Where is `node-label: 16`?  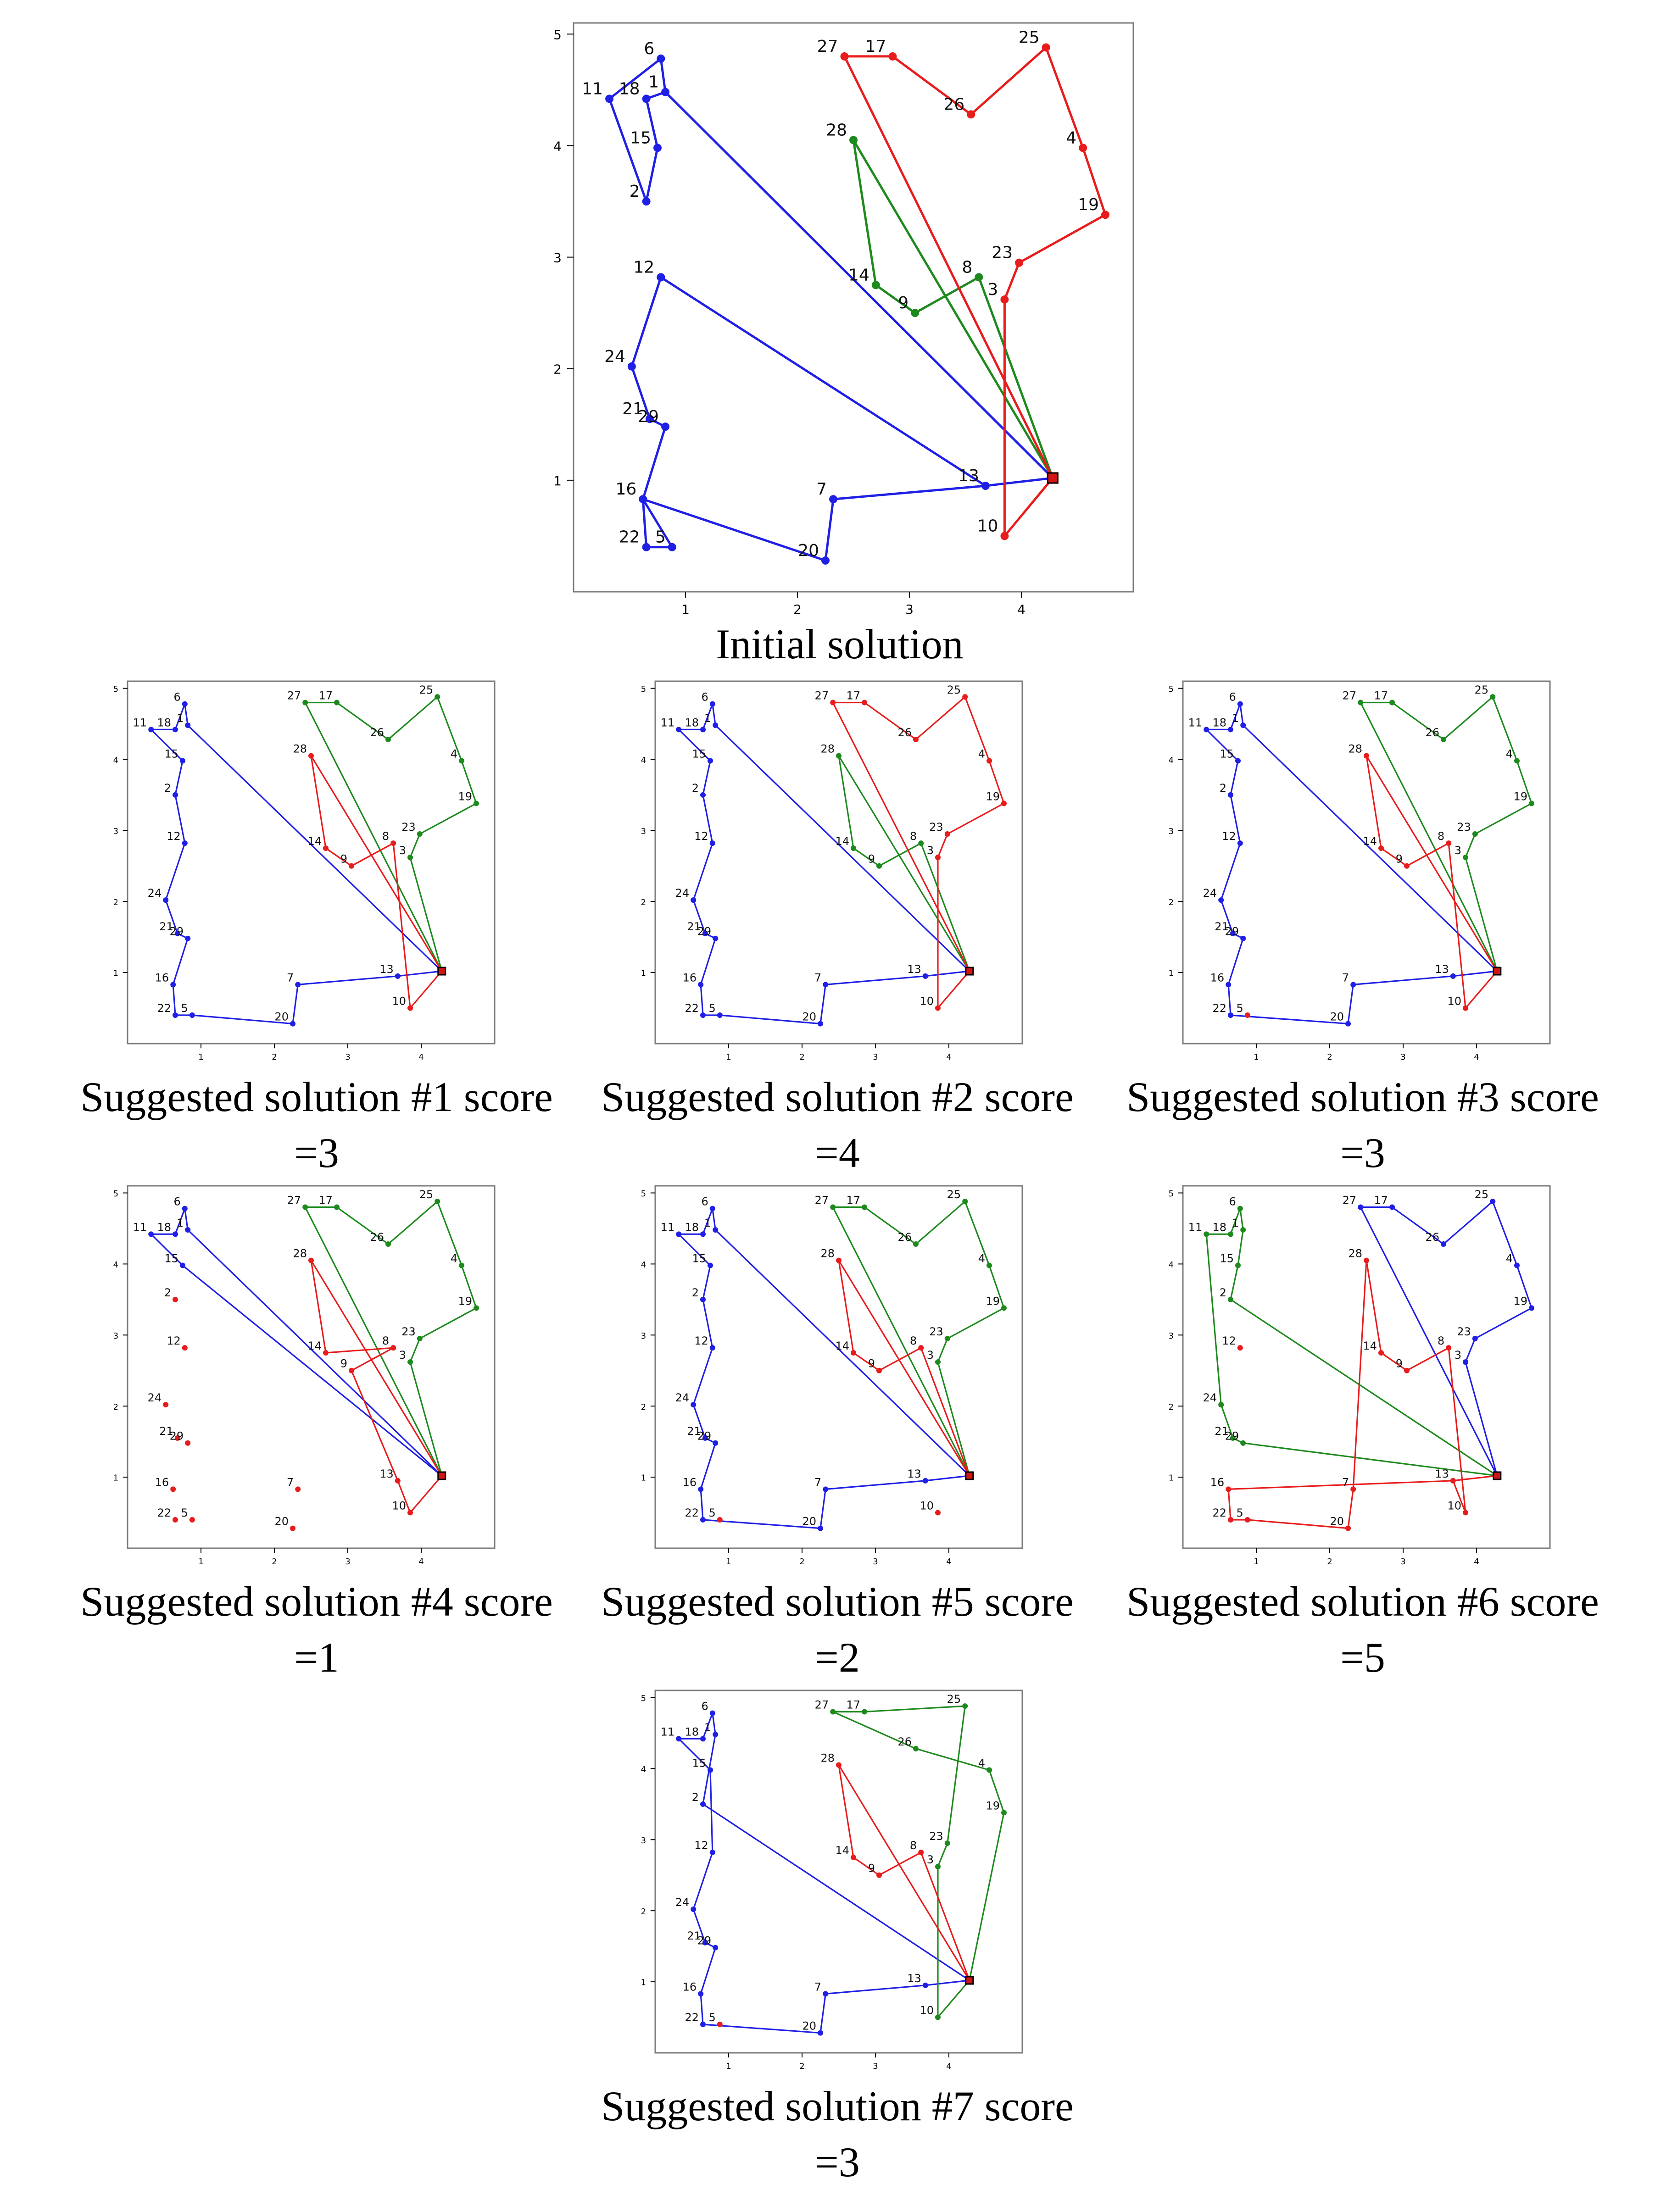
node-label: 16 is located at coordinates (1218, 1482).